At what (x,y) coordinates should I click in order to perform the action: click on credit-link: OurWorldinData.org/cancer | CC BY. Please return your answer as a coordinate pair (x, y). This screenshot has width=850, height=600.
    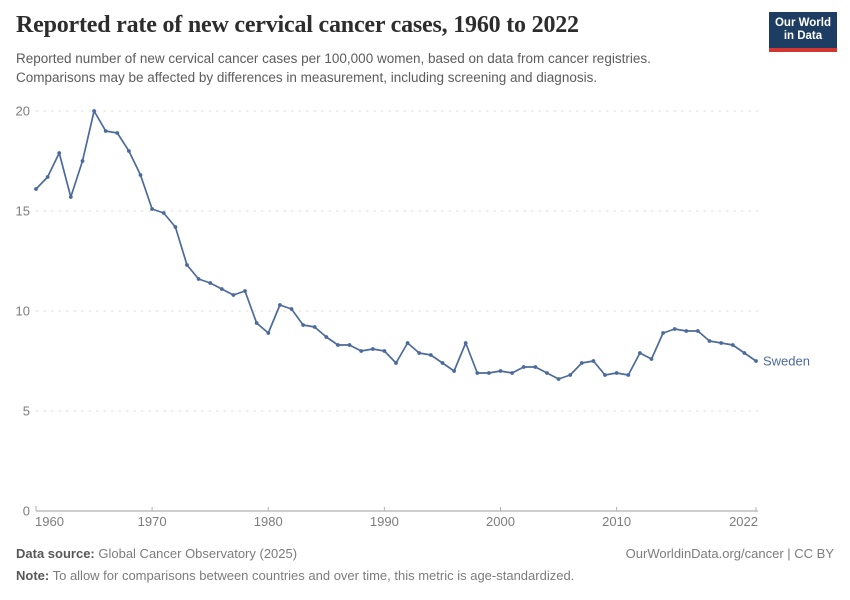
    Looking at the image, I should click on (729, 553).